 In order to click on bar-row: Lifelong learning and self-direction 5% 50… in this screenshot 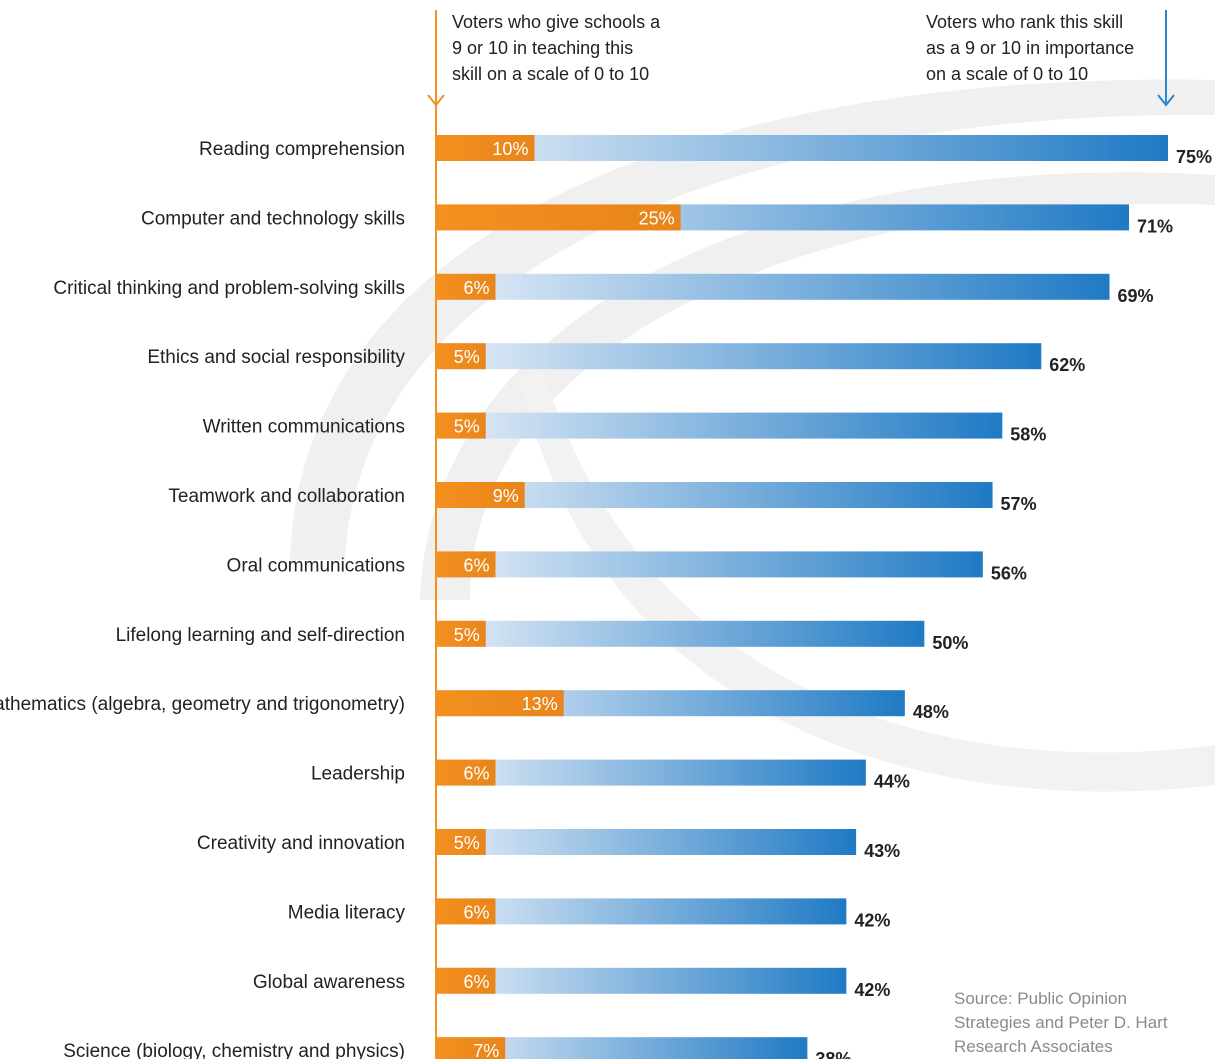, I will do `click(542, 636)`.